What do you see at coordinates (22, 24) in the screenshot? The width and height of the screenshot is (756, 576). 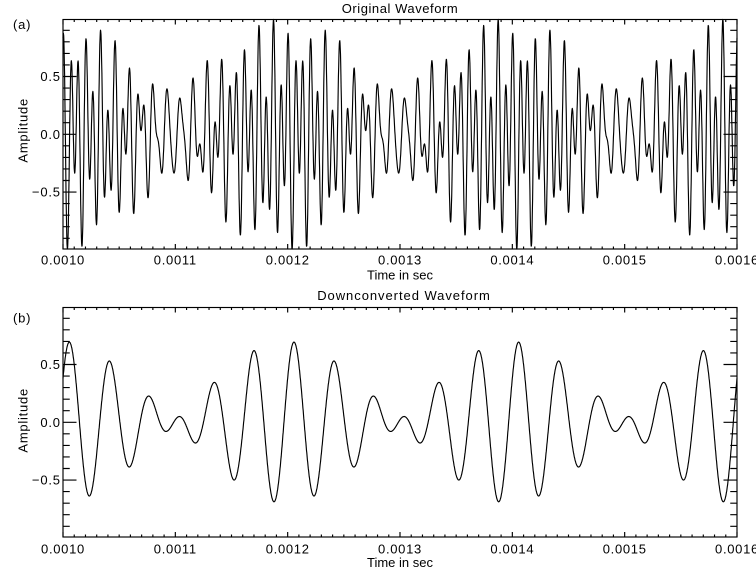 I see `svg-text: (a)` at bounding box center [22, 24].